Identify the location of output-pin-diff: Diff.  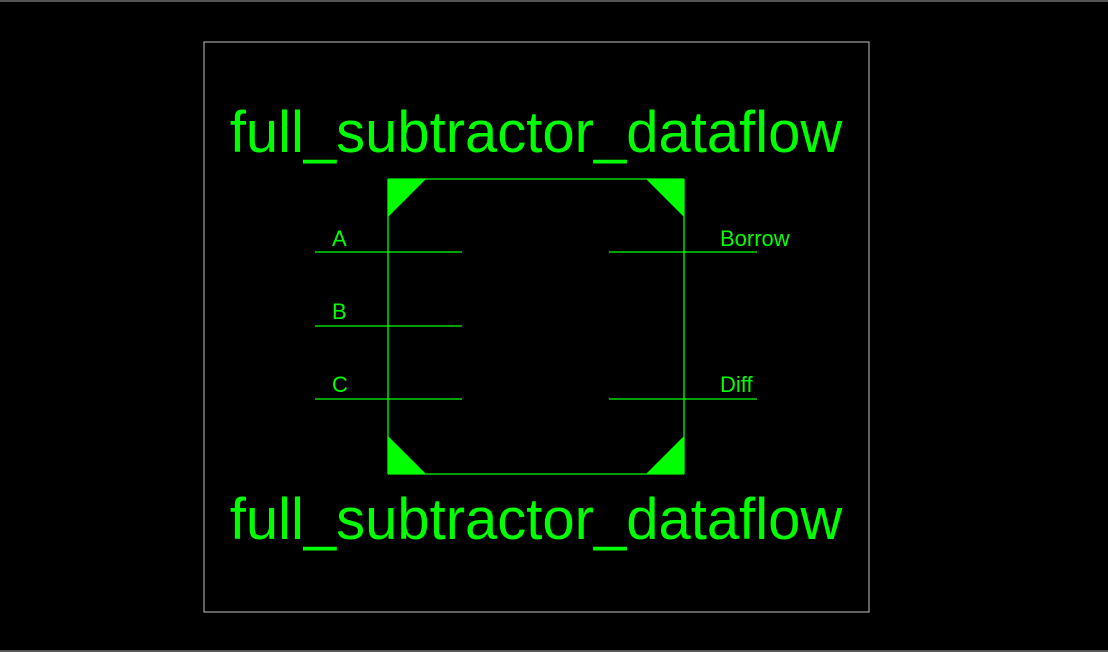
(683, 386).